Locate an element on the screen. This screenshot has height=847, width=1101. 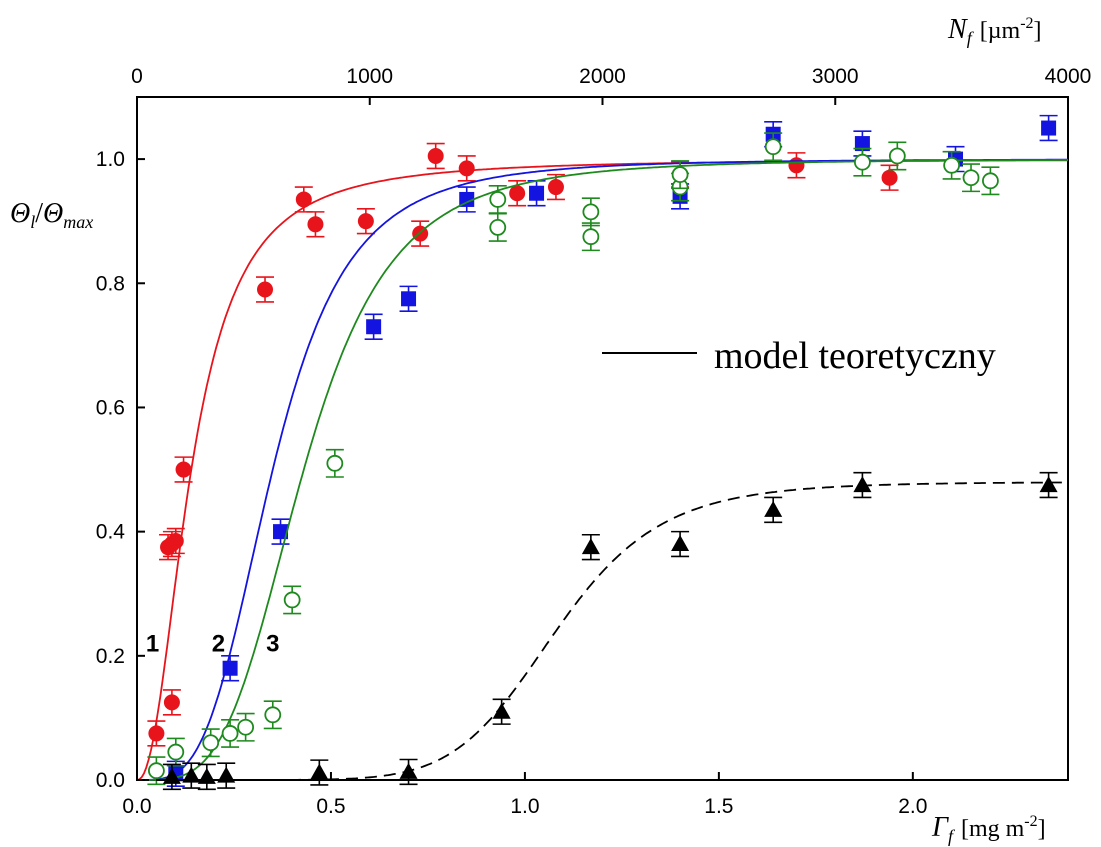
x-top-tick-label: 2000 is located at coordinates (602, 76).